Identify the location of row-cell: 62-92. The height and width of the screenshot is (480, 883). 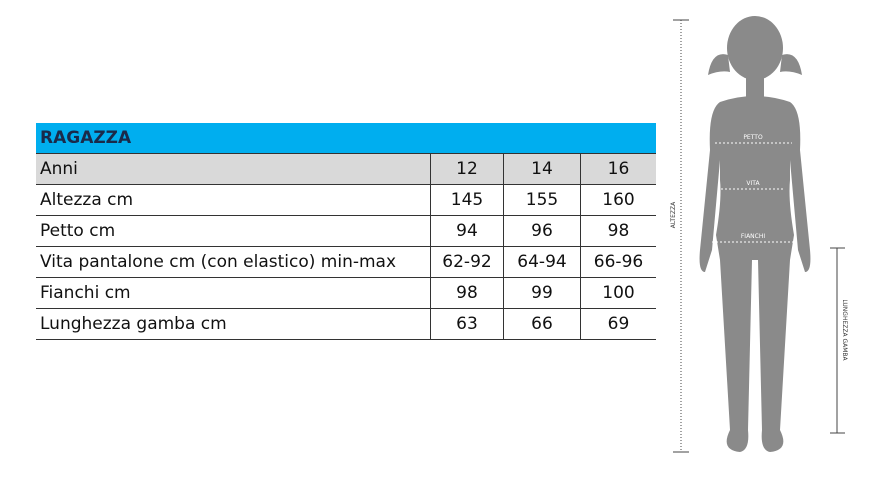
(467, 262).